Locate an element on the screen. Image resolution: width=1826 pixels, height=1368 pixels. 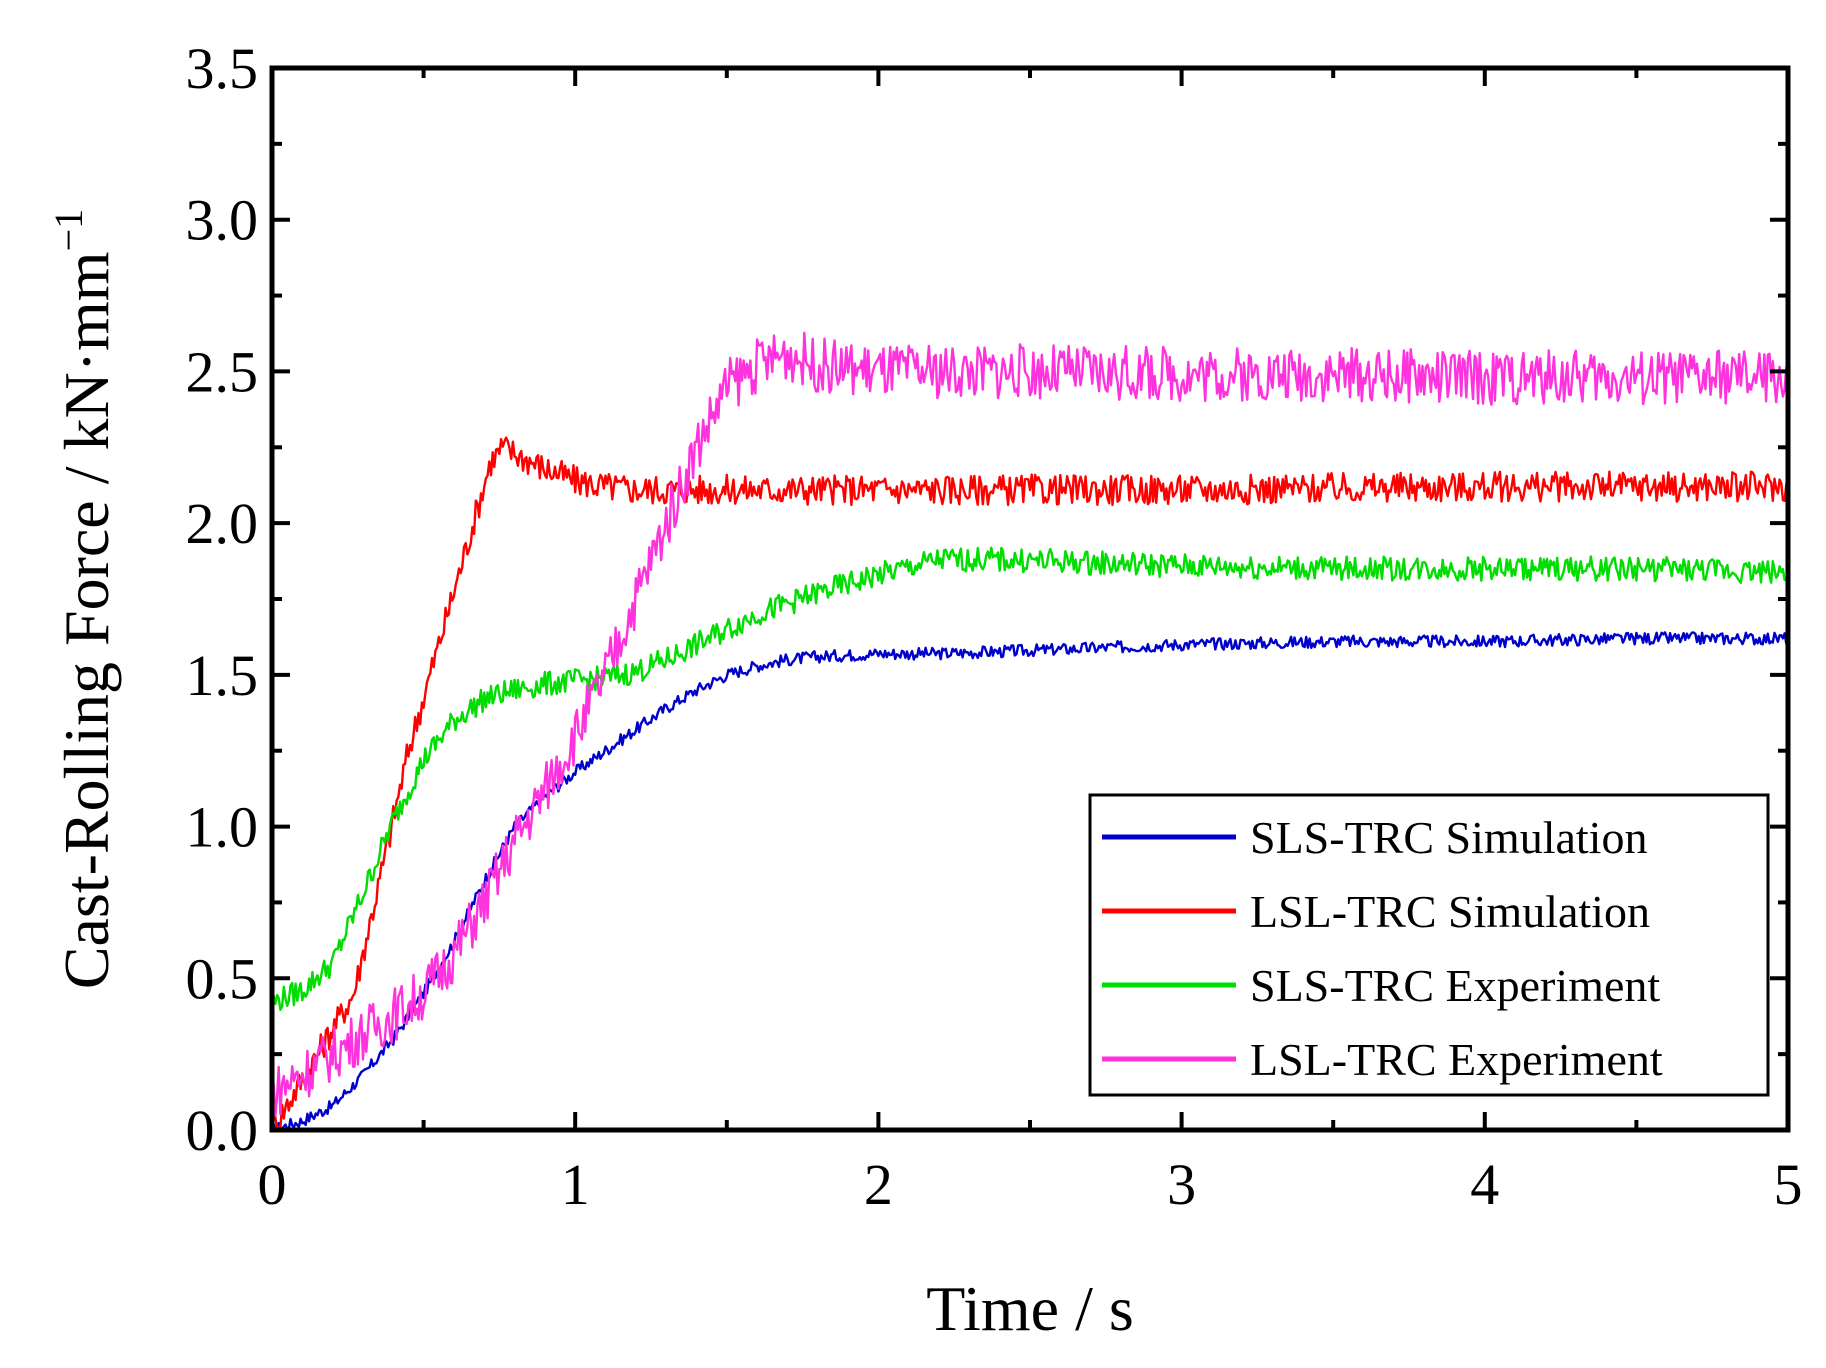
x-tick-label: 3 is located at coordinates (1181, 1184).